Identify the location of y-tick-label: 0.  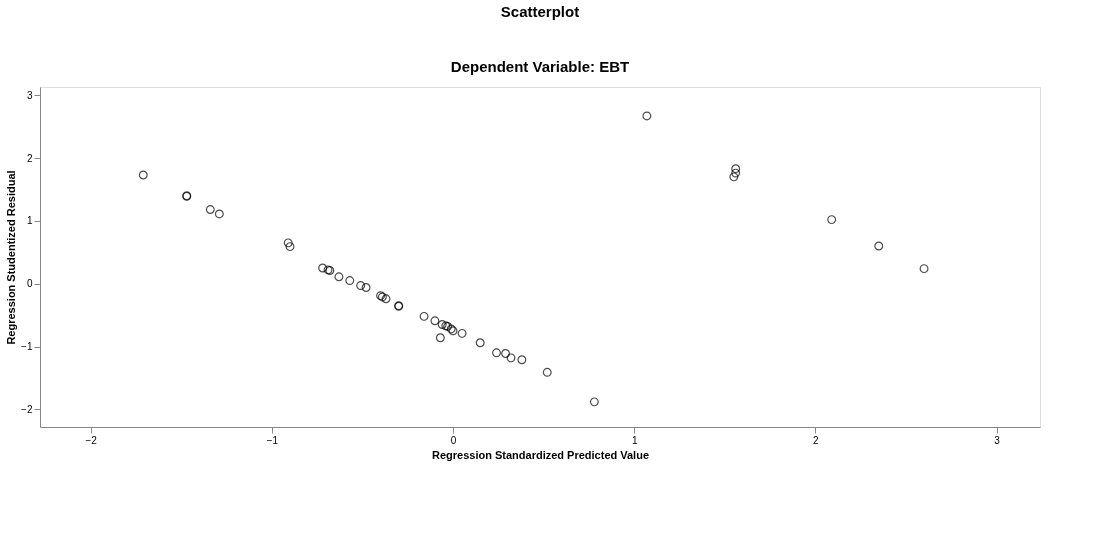
(29, 284).